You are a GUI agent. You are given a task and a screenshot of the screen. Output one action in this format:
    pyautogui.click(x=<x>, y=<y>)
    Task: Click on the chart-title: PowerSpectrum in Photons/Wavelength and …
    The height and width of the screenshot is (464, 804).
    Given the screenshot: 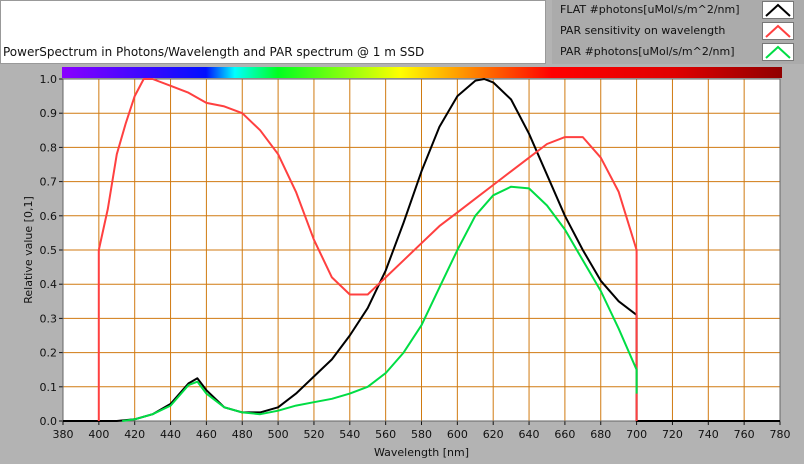 What is the action you would take?
    pyautogui.click(x=214, y=52)
    